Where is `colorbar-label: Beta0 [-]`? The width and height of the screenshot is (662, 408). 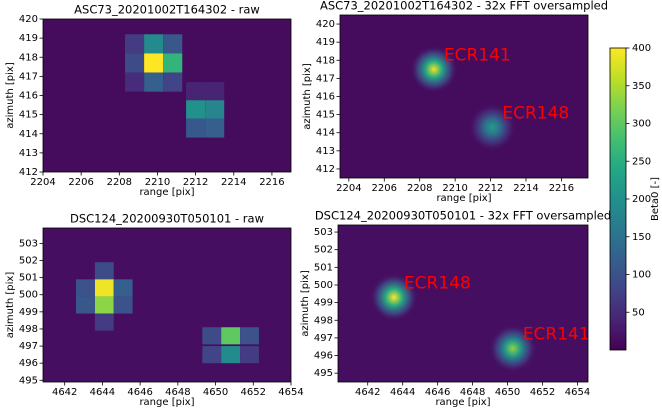
colorbar-label: Beta0 [-] is located at coordinates (655, 199).